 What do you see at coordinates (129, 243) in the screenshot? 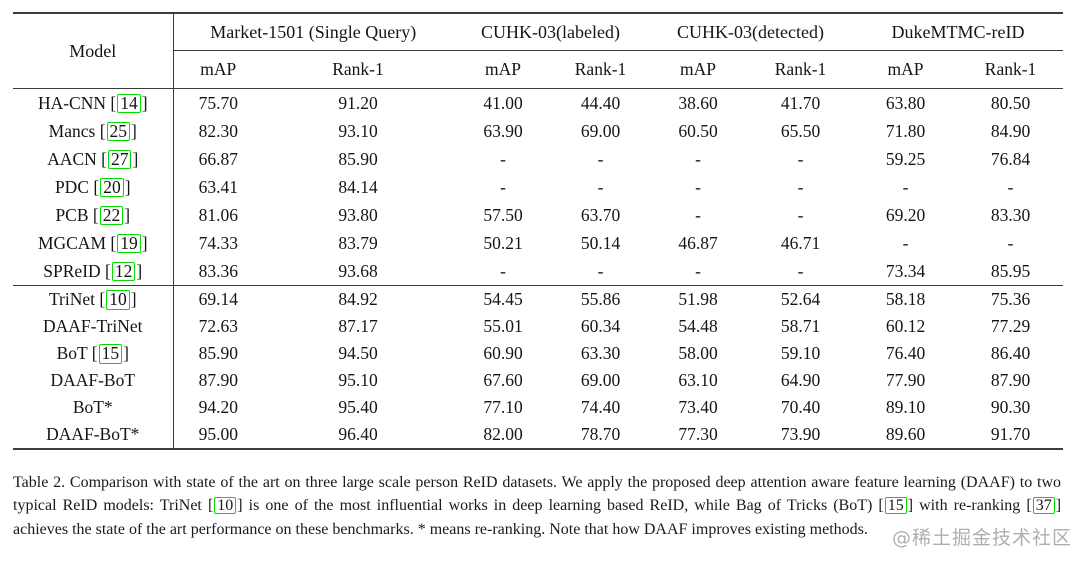
I see `citation-link: [19]` at bounding box center [129, 243].